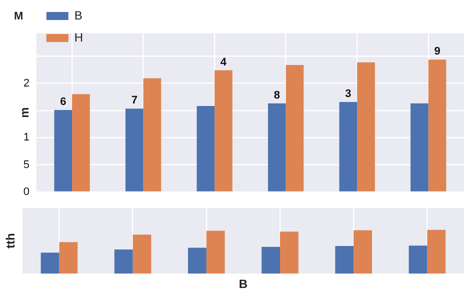 The height and width of the screenshot is (296, 474). I want to click on chart-title: M, so click(19, 16).